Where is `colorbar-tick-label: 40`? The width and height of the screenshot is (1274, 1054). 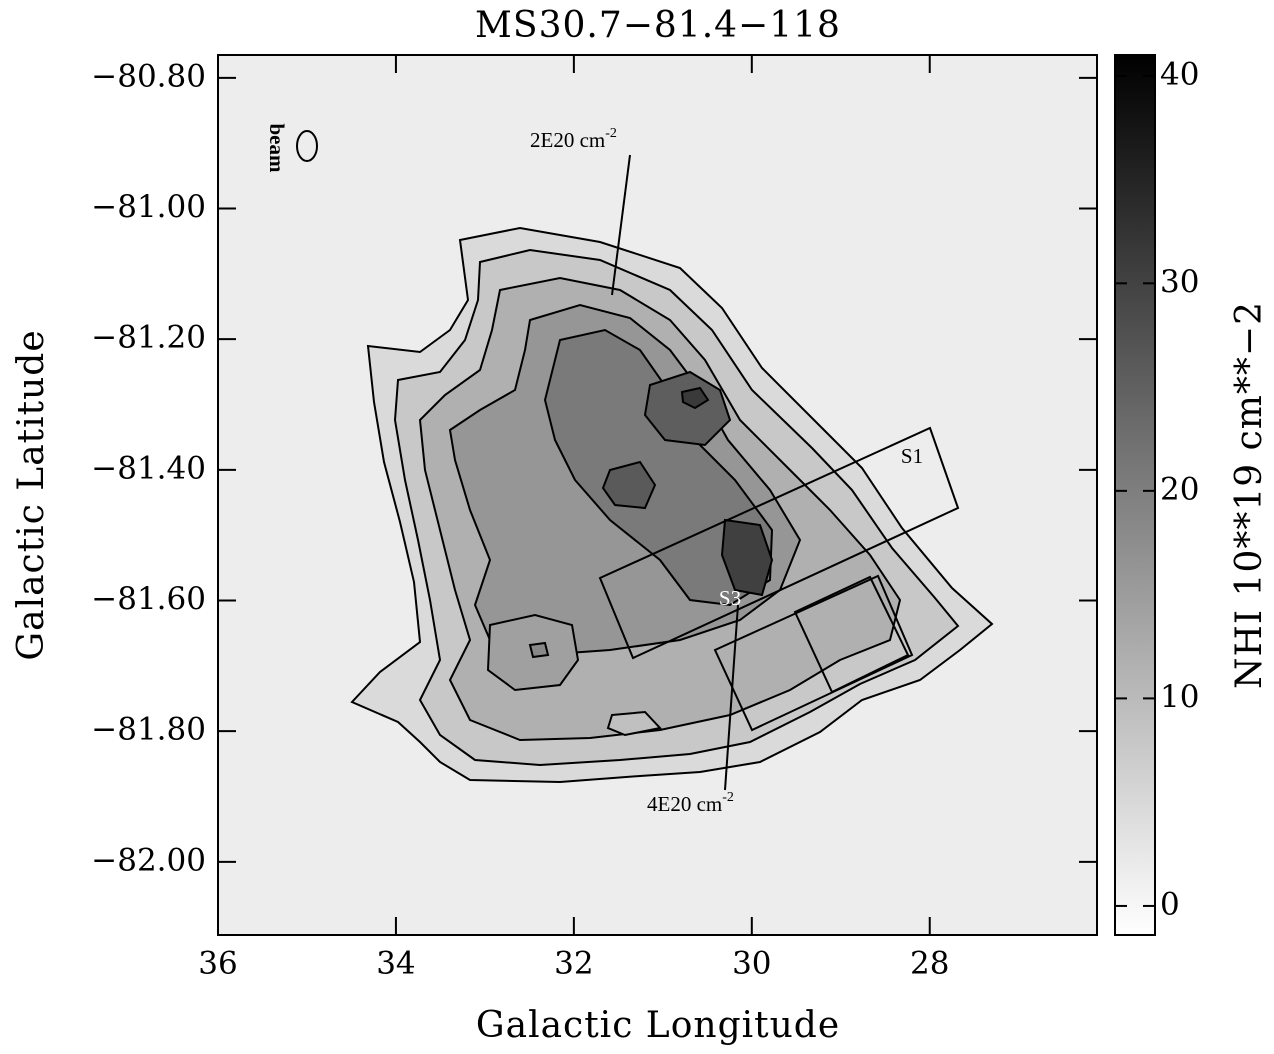
colorbar-tick-label: 40 is located at coordinates (1179, 74).